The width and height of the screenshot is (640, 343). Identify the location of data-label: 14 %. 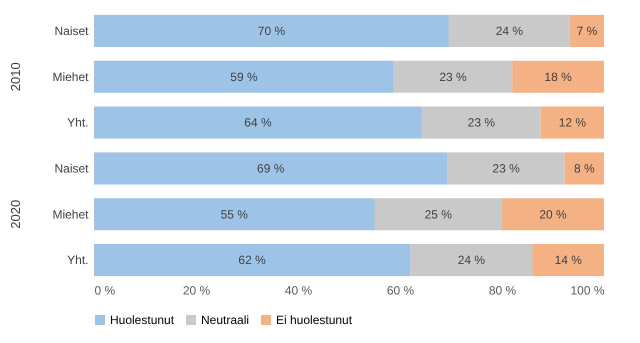
(568, 260).